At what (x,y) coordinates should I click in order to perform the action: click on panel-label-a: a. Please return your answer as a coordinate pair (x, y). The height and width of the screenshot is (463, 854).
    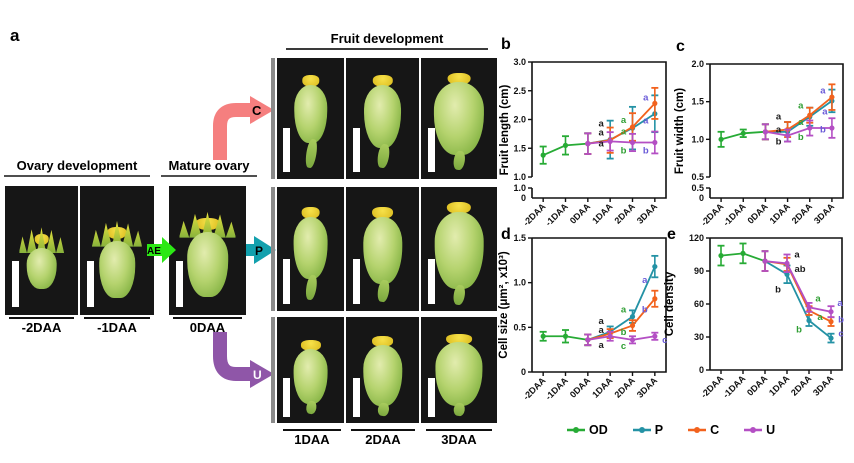
    Looking at the image, I should click on (15, 35).